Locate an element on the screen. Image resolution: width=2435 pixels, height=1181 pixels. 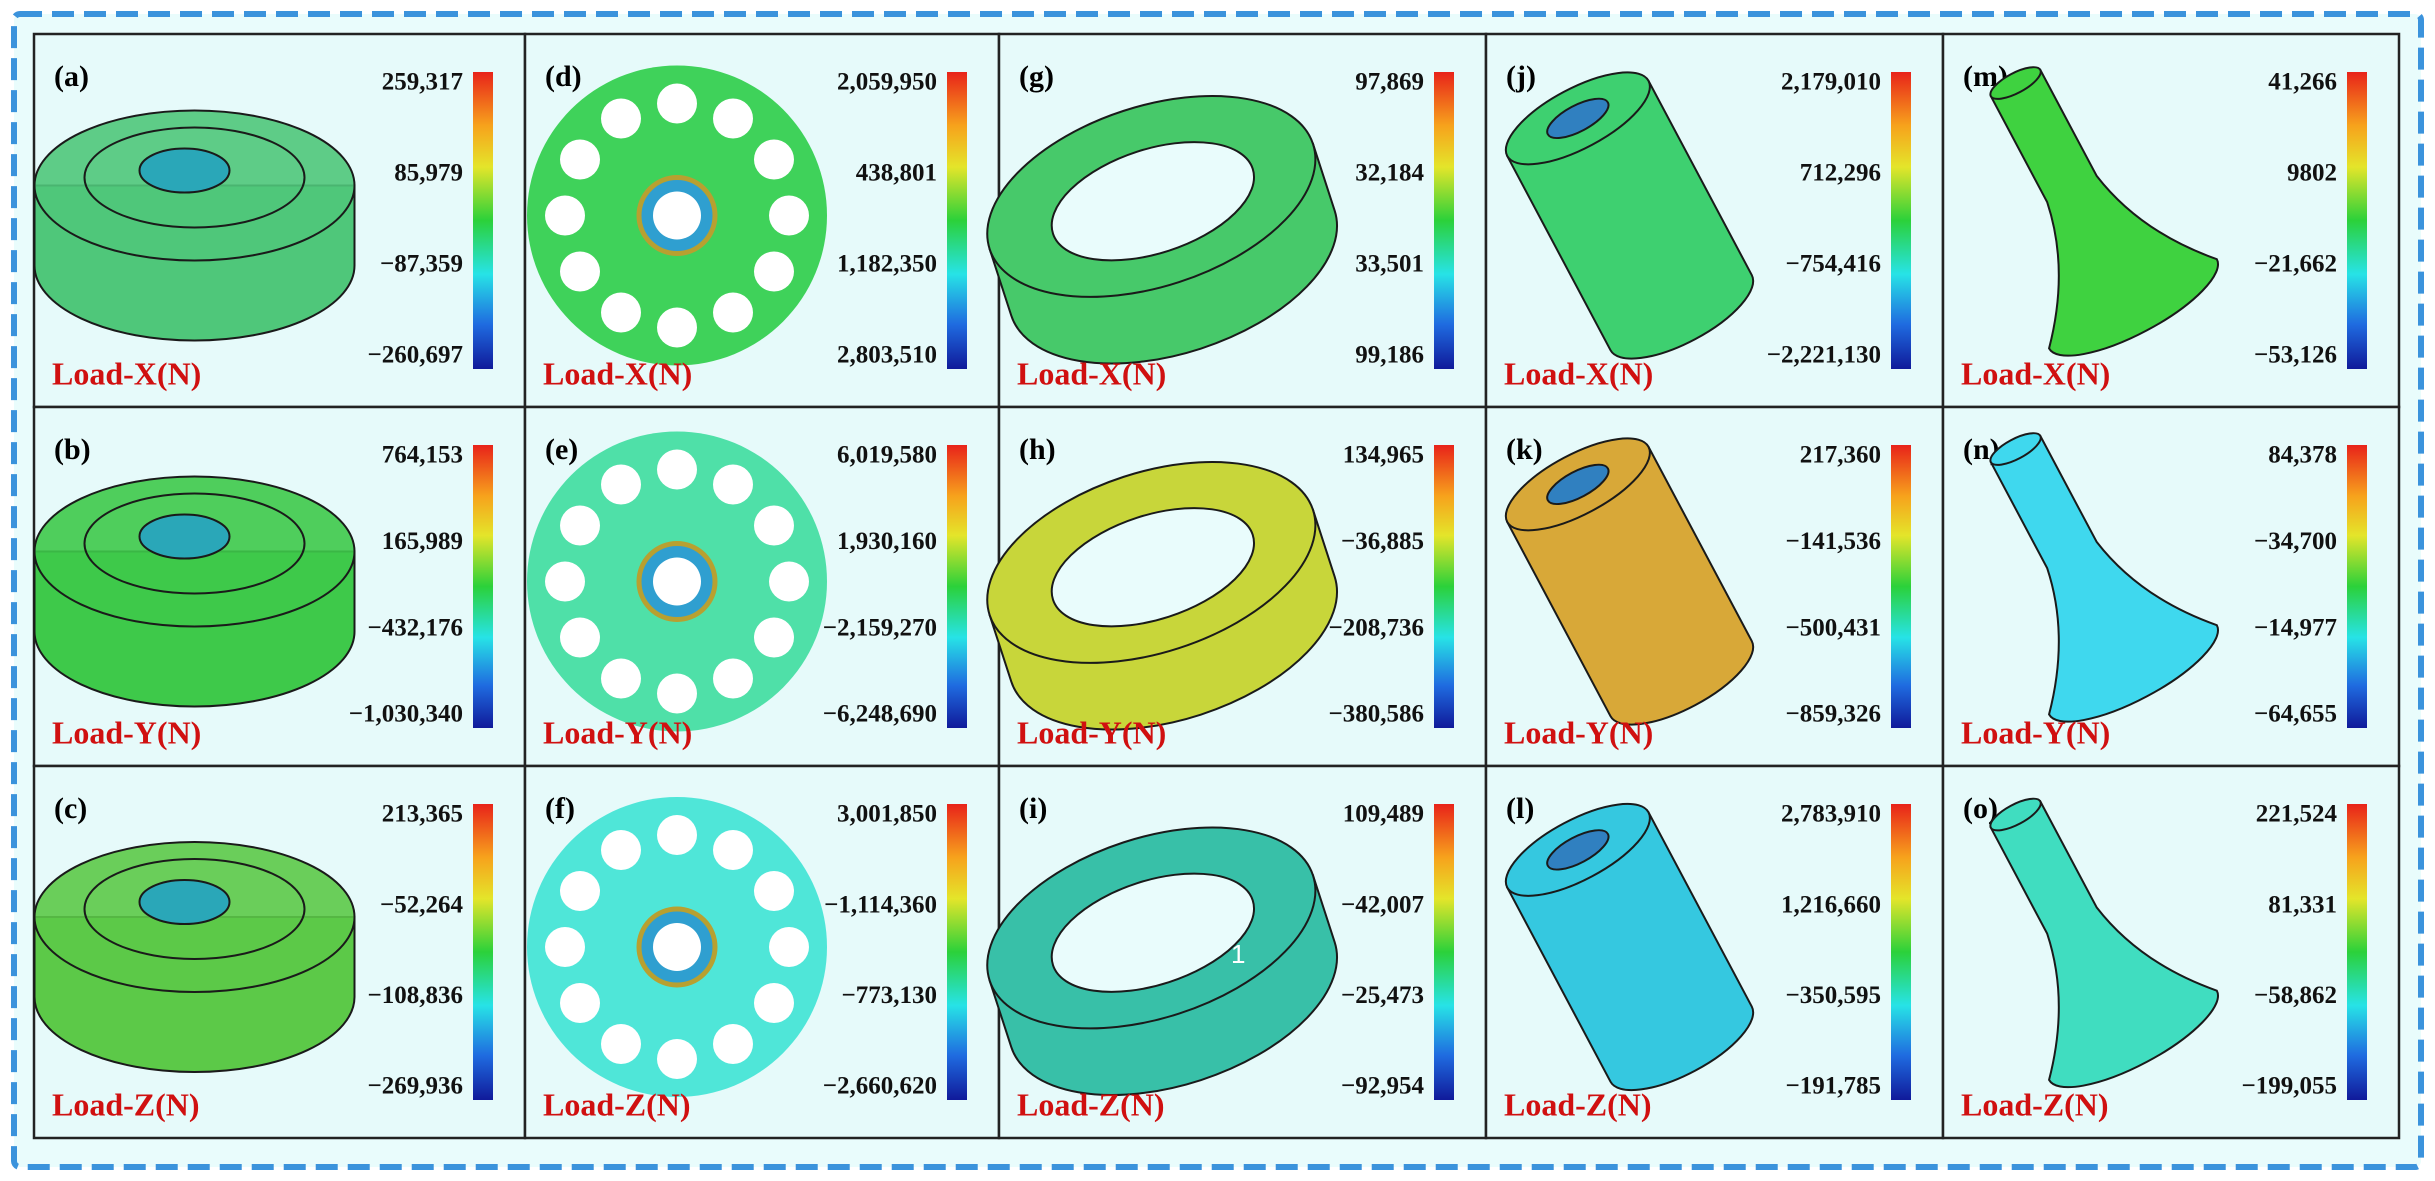
scale-label: −141,536 is located at coordinates (1834, 541).